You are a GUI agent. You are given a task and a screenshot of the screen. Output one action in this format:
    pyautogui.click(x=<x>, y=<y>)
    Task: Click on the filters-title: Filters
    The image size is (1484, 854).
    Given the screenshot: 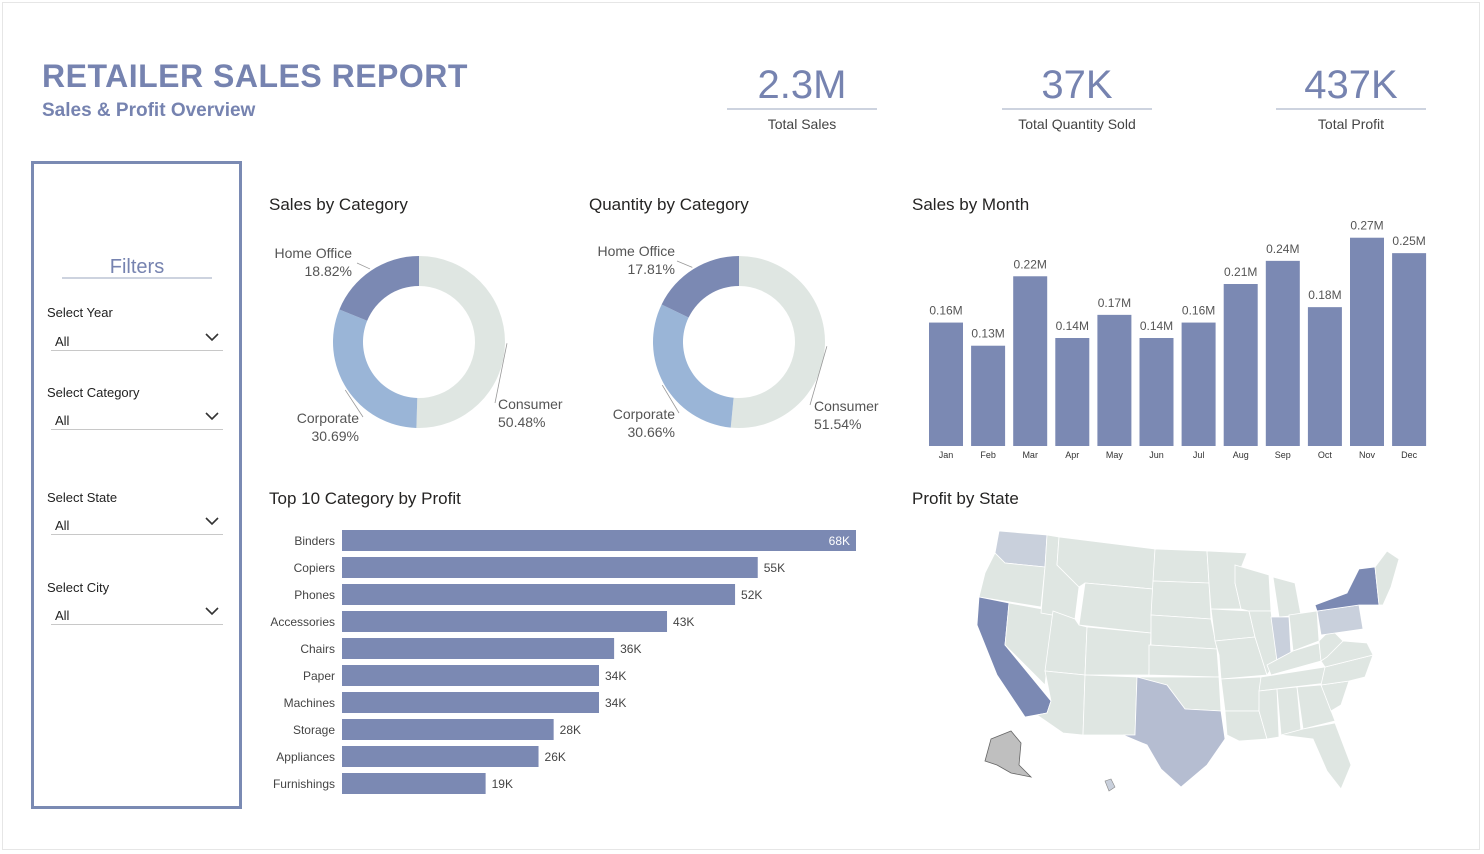 What is the action you would take?
    pyautogui.click(x=137, y=267)
    